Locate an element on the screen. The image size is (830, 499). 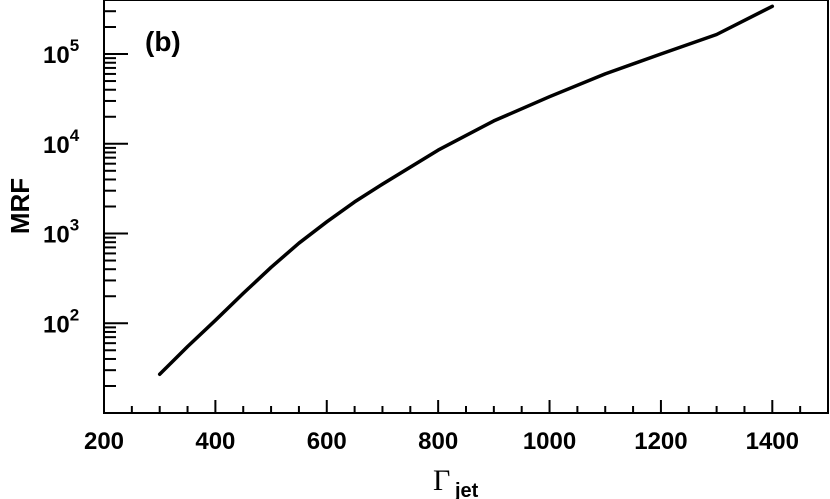
x-tick-label: 1400 is located at coordinates (772, 441).